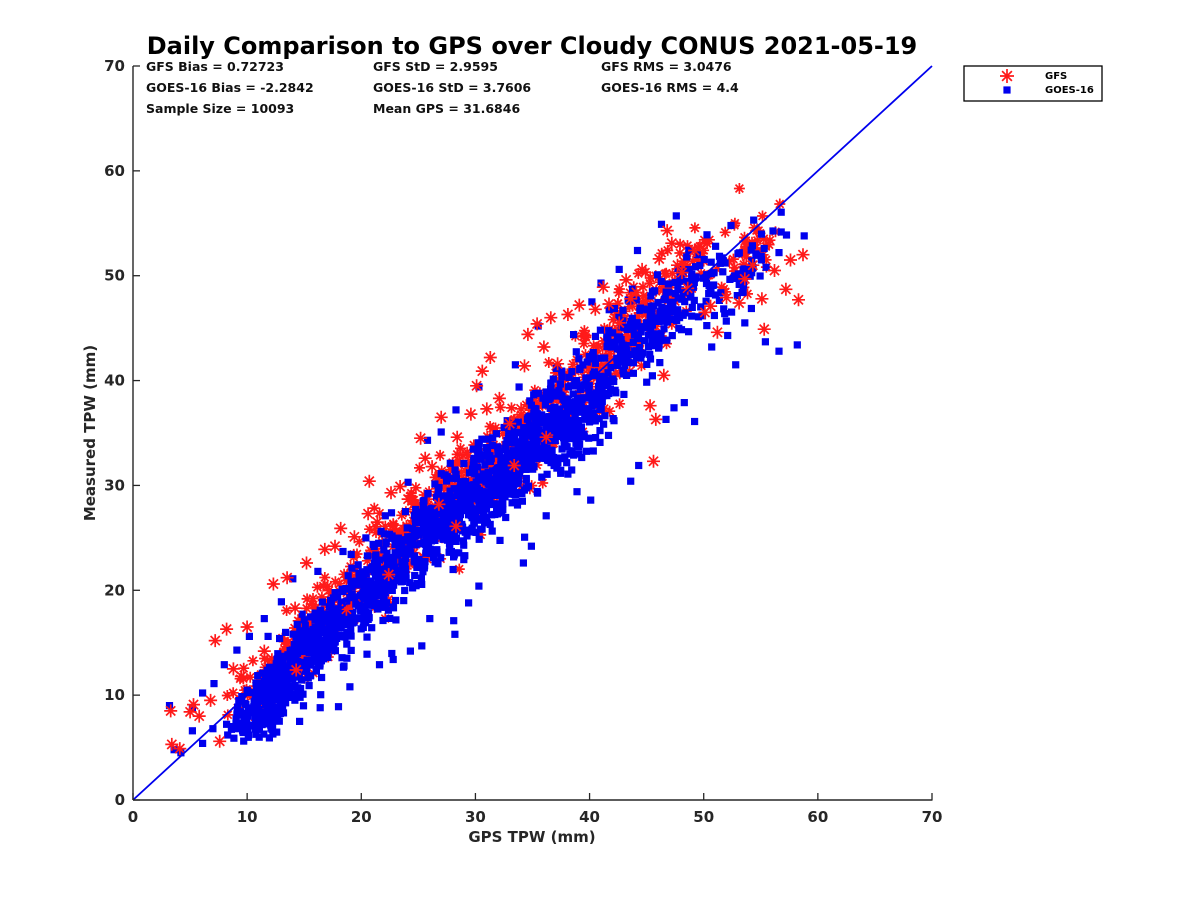 This screenshot has height=900, width=1200. I want to click on legend-box, so click(1033, 83).